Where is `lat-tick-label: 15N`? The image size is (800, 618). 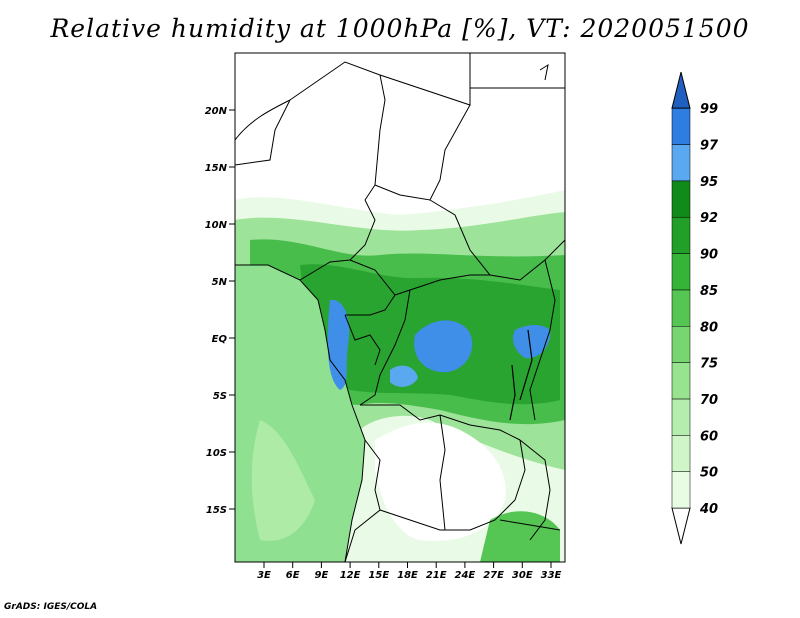 lat-tick-label: 15N is located at coordinates (216, 168).